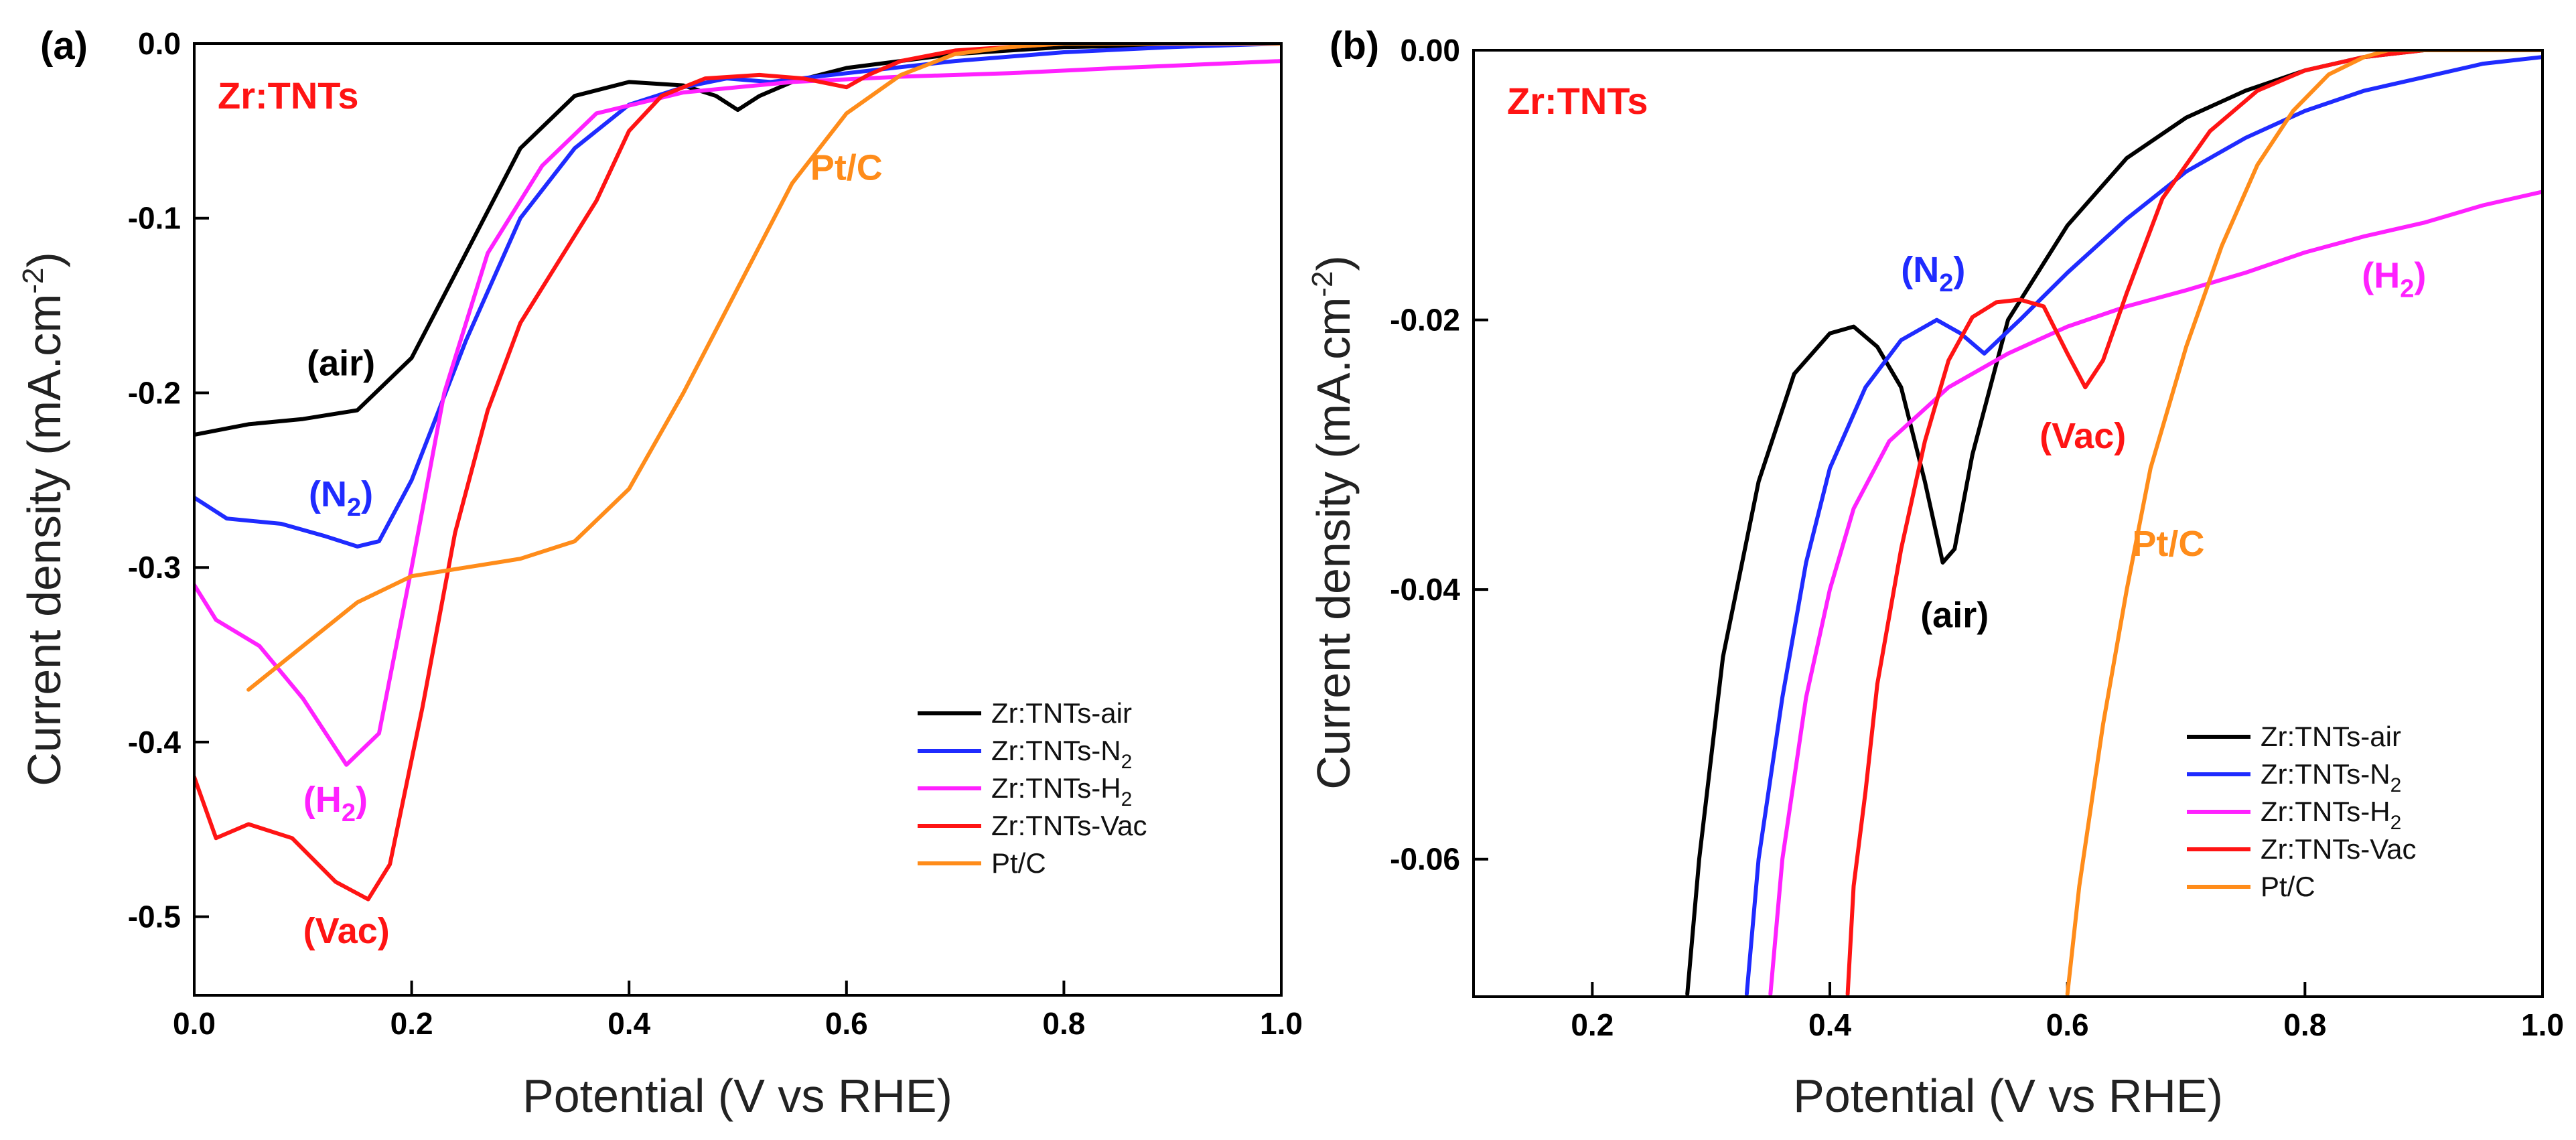 The height and width of the screenshot is (1140, 2576). What do you see at coordinates (159, 43) in the screenshot?
I see `panel-a-y-tick-label: 0.0` at bounding box center [159, 43].